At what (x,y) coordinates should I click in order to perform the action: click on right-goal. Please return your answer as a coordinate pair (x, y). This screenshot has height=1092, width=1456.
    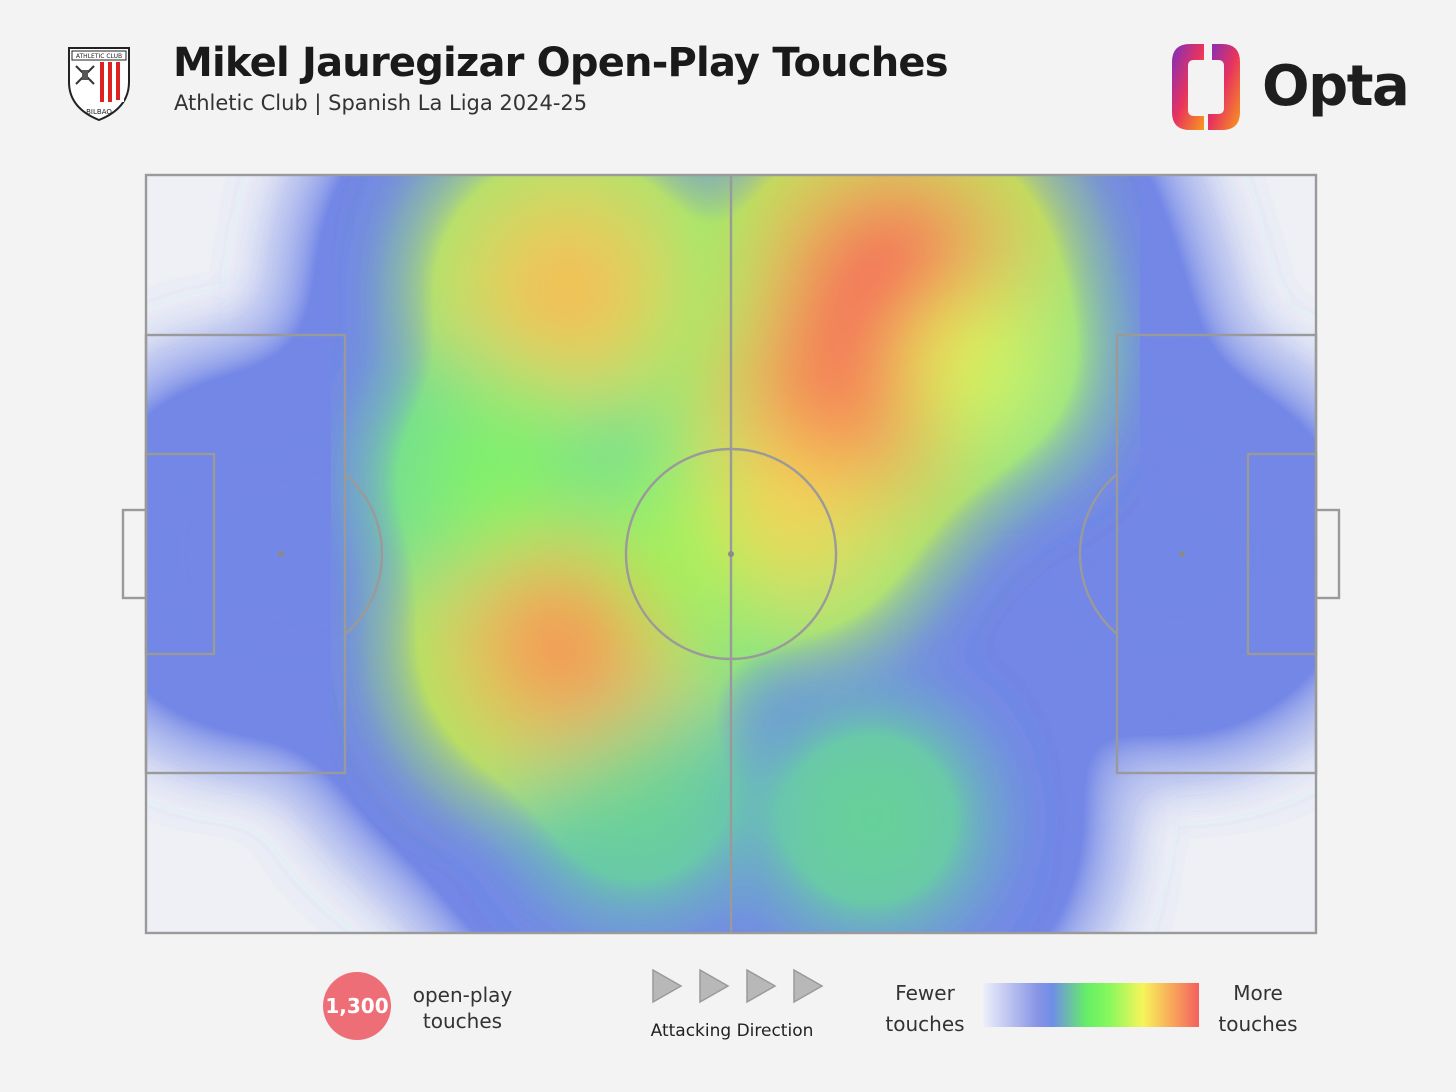
    Looking at the image, I should click on (1327, 554).